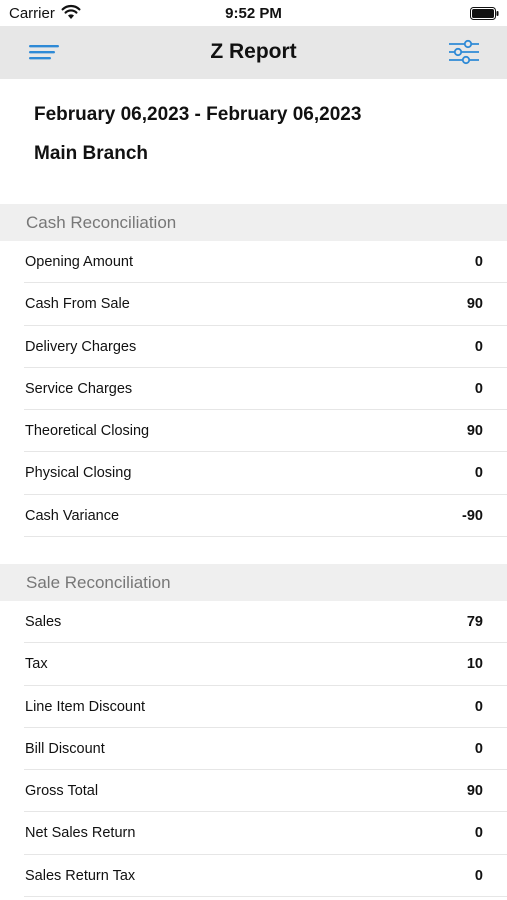 This screenshot has height=900, width=507. What do you see at coordinates (265, 389) in the screenshot?
I see `list-item: Service Charges 0` at bounding box center [265, 389].